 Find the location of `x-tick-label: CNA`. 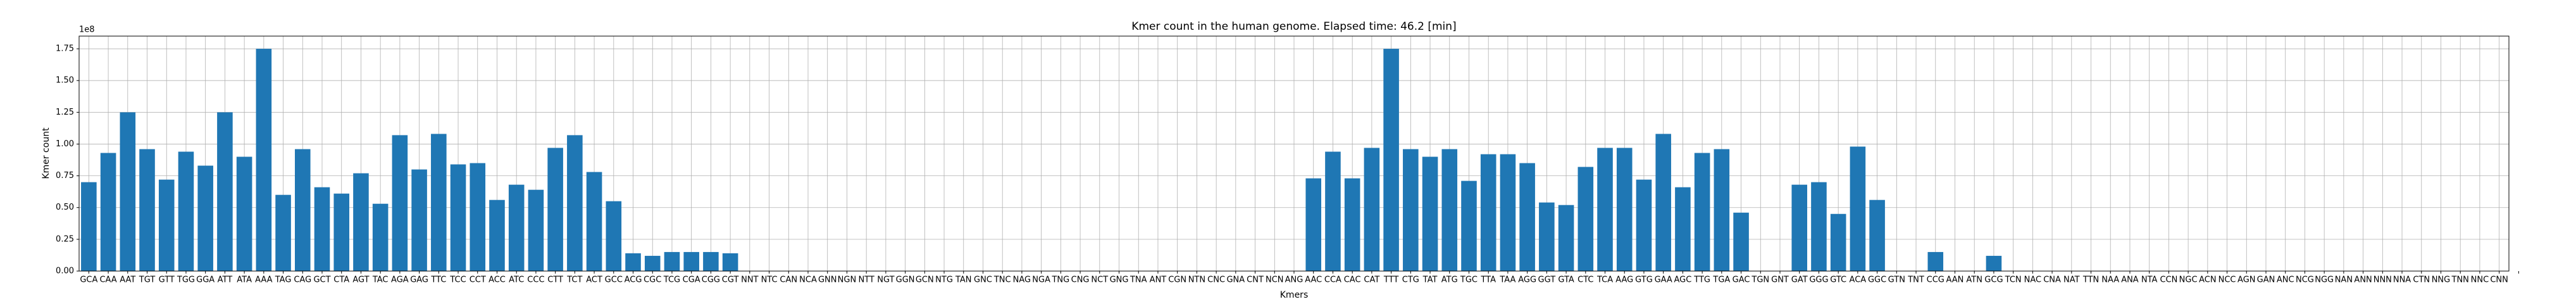

x-tick-label: CNA is located at coordinates (2052, 280).